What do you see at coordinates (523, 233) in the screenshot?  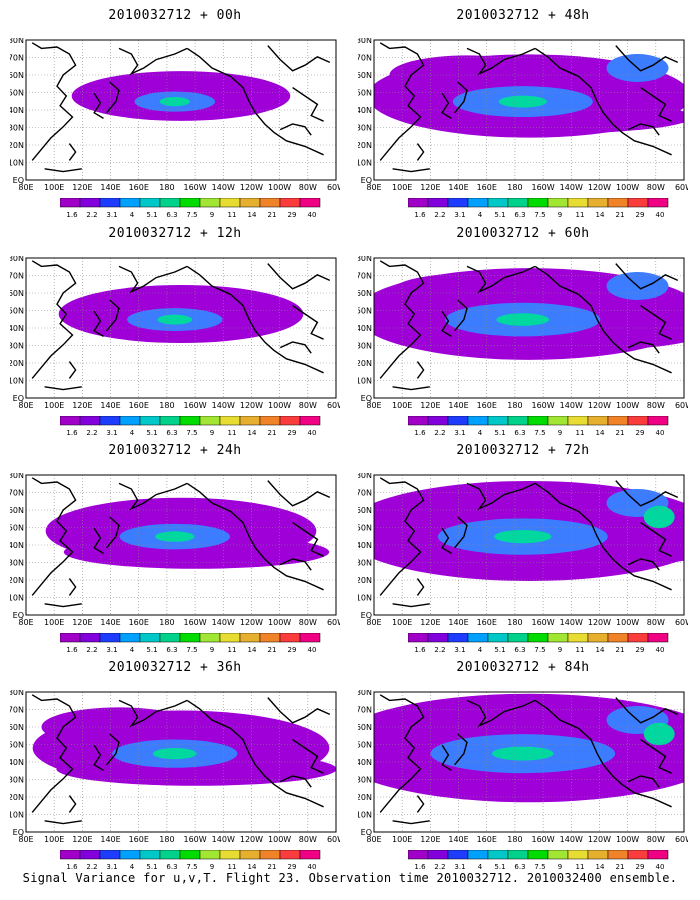 I see `panel-title: 2010032712 + 60h` at bounding box center [523, 233].